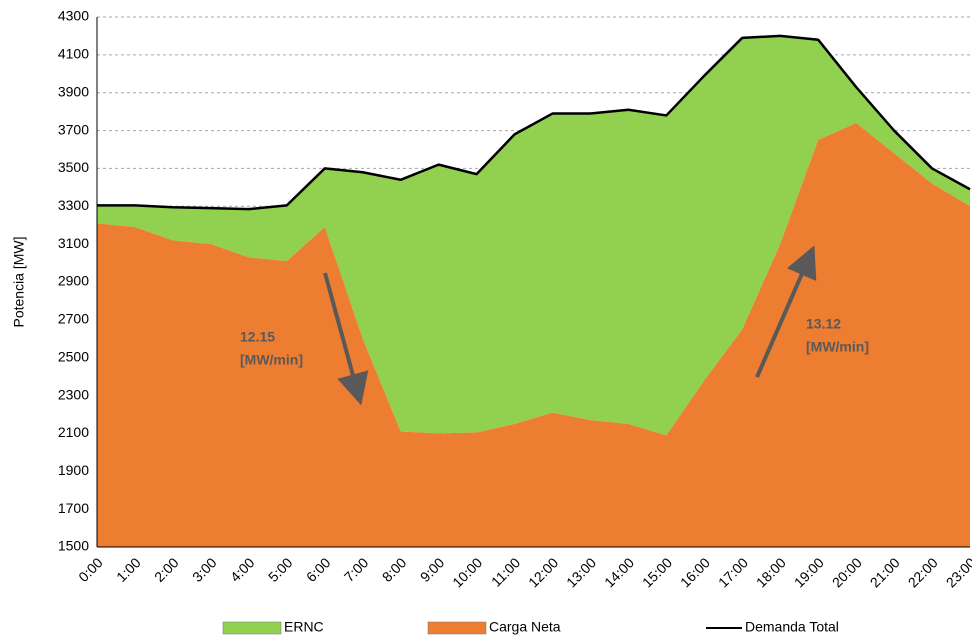  Describe the element at coordinates (73, 394) in the screenshot. I see `y-tick-label: 2300` at that location.